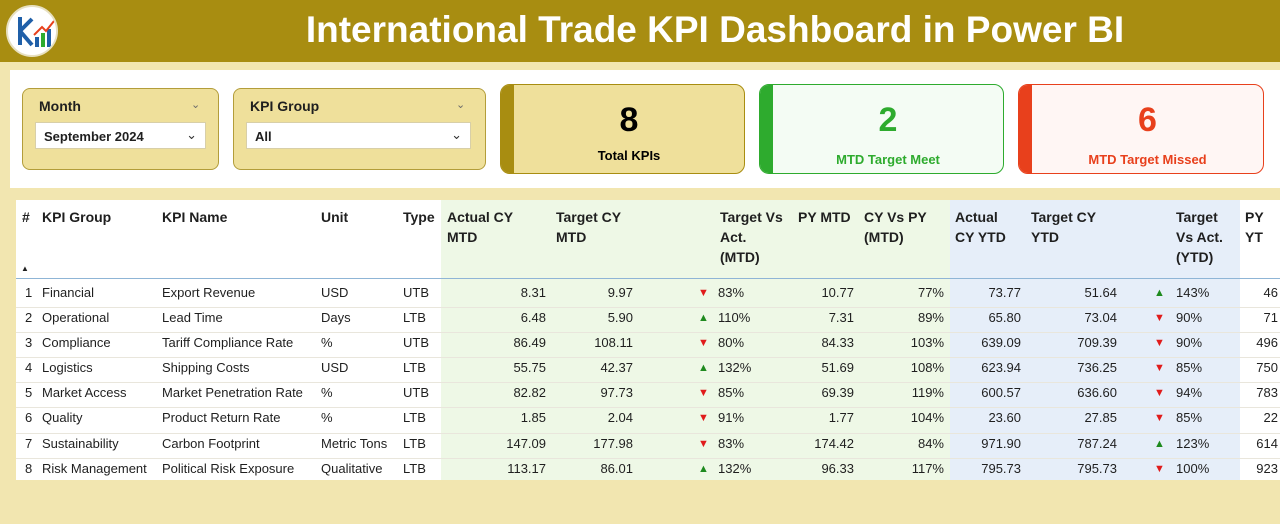  What do you see at coordinates (1097, 367) in the screenshot?
I see `cell-target-ytd: 736.25` at bounding box center [1097, 367].